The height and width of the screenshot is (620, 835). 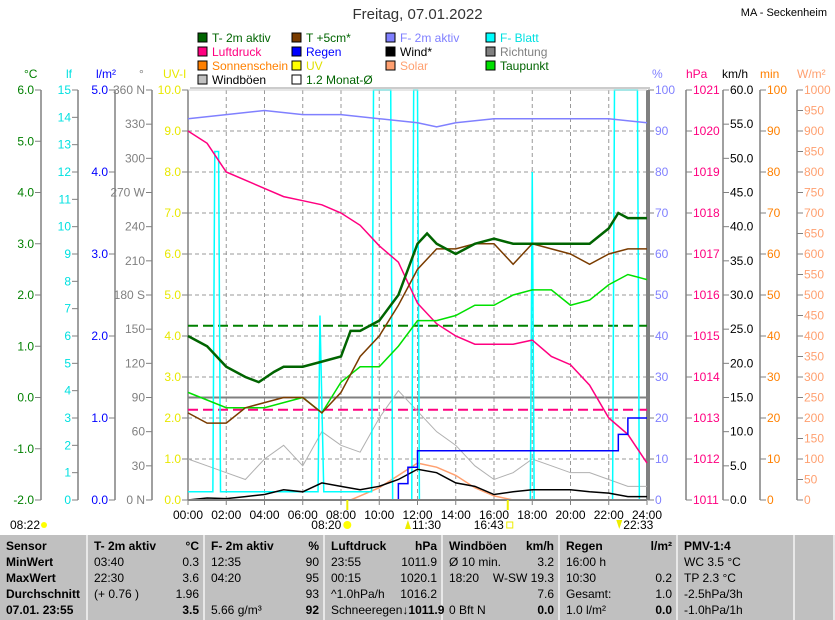 I want to click on axis-tick-label: 250, so click(x=814, y=398).